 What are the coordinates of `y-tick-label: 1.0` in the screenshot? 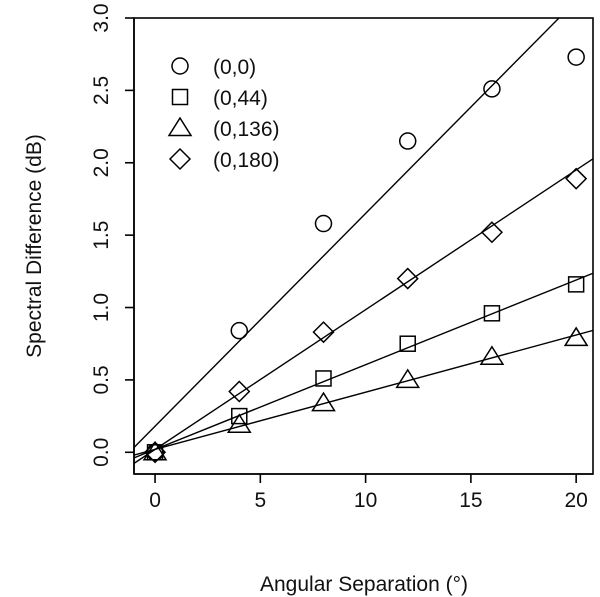 It's located at (101, 307).